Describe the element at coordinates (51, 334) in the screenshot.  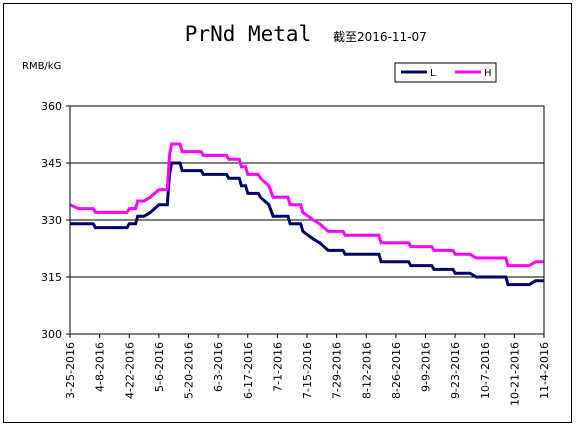
I see `y-tick-label-300: 300` at that location.